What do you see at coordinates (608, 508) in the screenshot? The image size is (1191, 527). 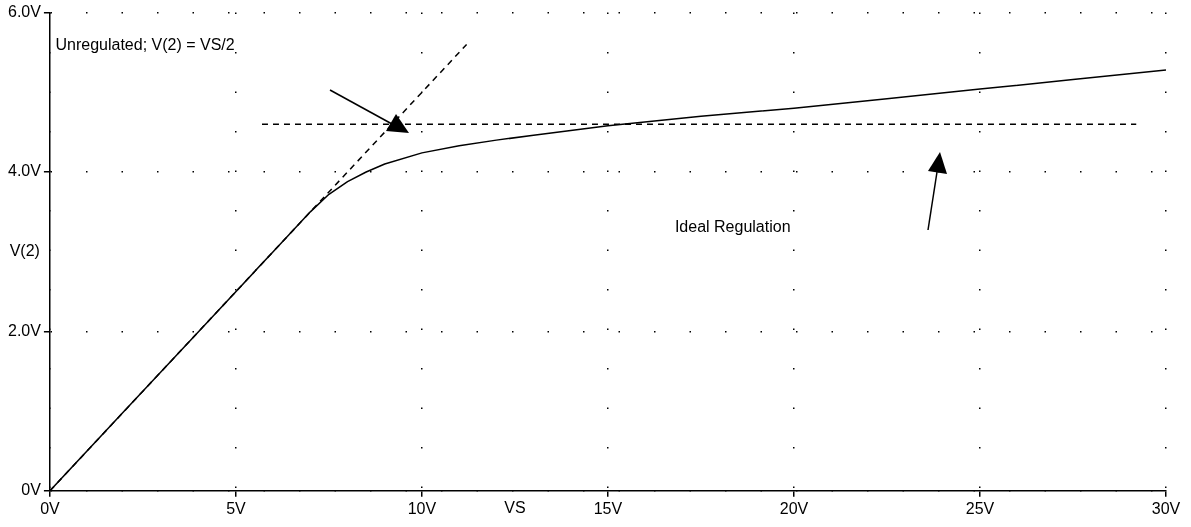 I see `x-tick-label: 15V` at bounding box center [608, 508].